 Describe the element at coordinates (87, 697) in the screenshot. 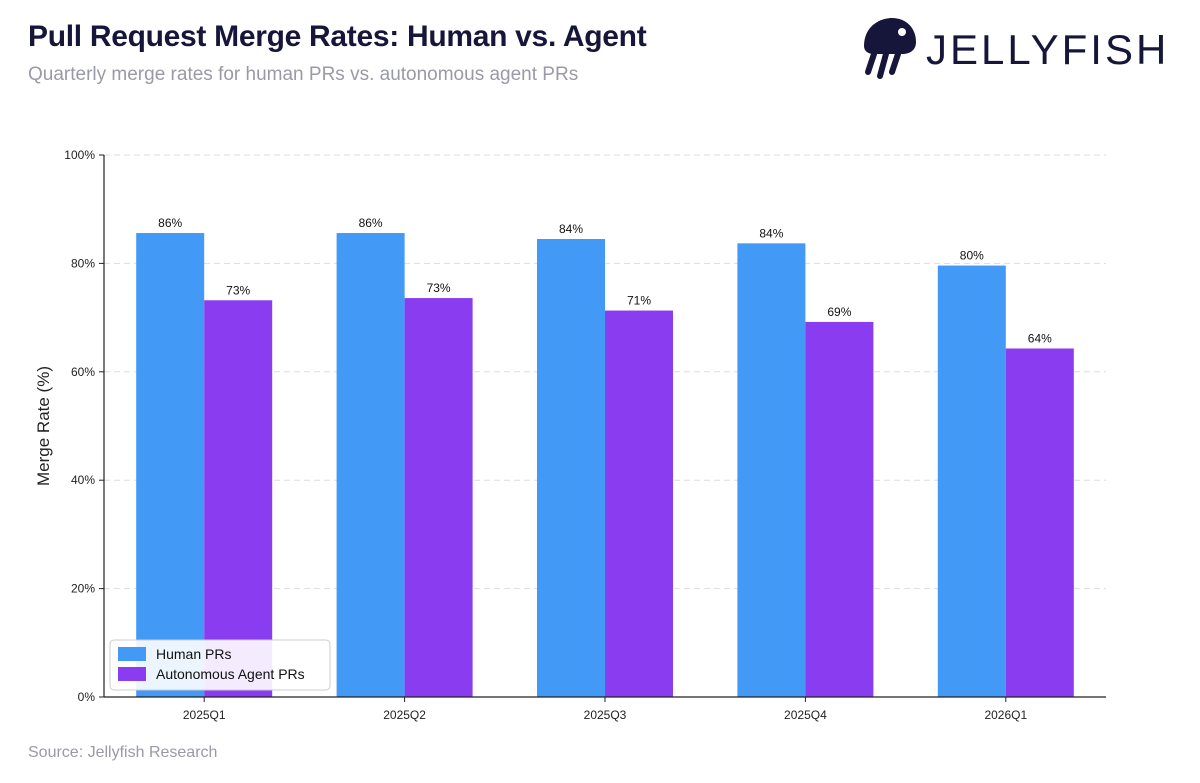

I see `y-tick-label: 0%` at that location.